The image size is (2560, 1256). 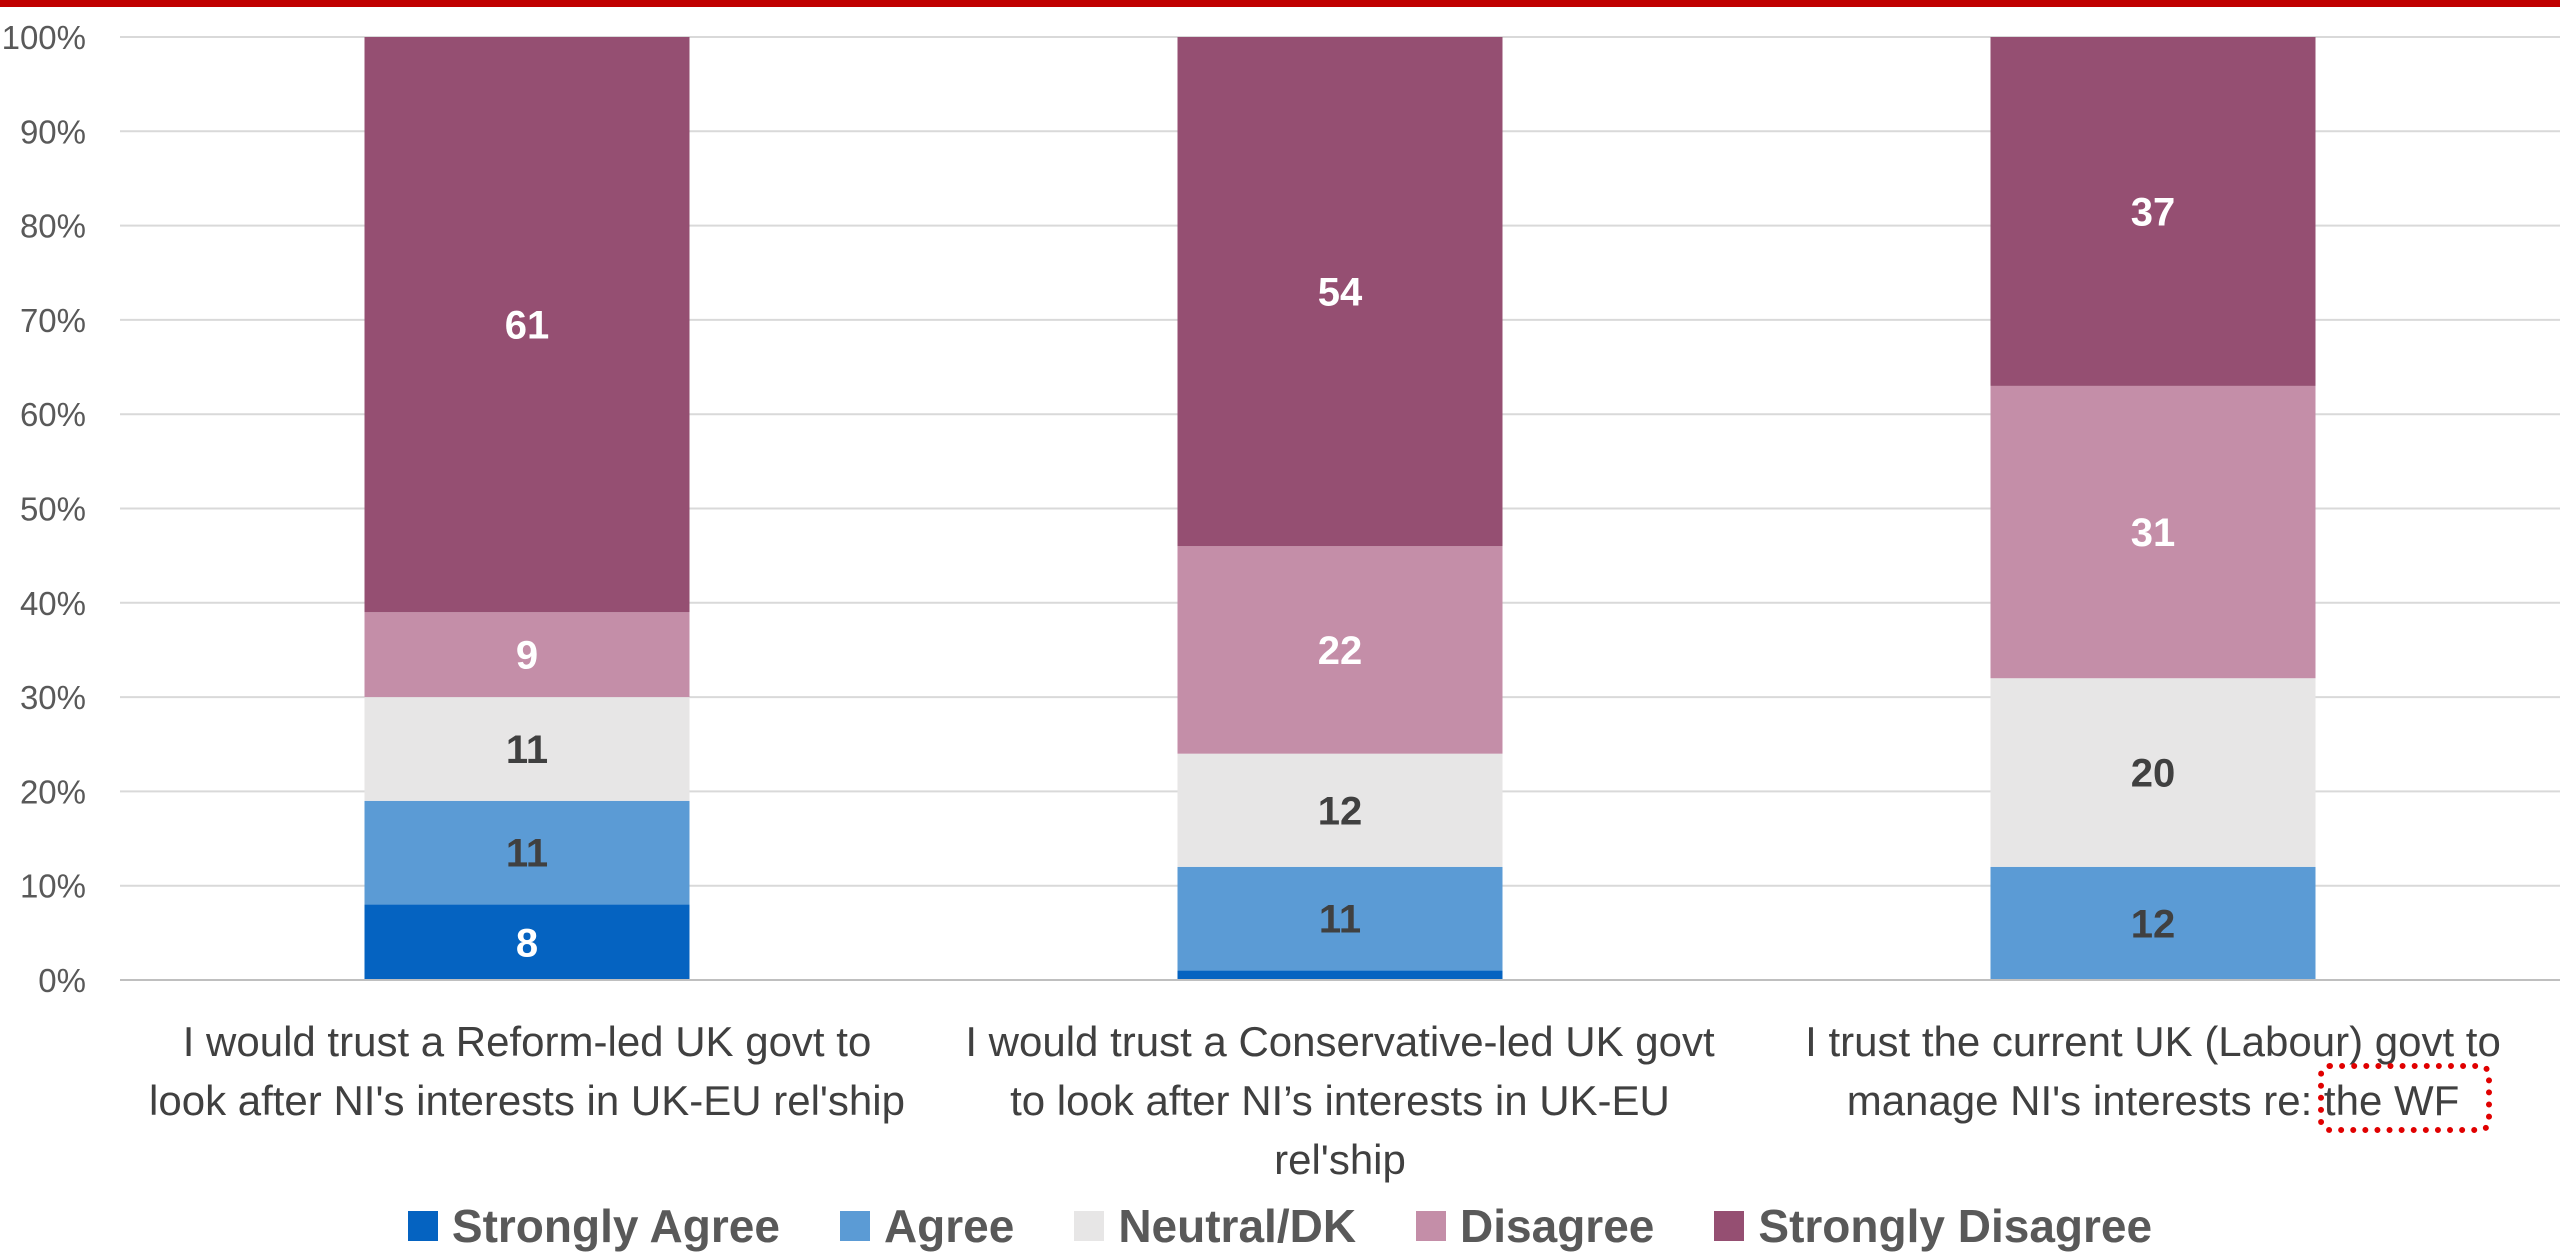 What do you see at coordinates (1340, 1159) in the screenshot?
I see `category-label: rel'ship` at bounding box center [1340, 1159].